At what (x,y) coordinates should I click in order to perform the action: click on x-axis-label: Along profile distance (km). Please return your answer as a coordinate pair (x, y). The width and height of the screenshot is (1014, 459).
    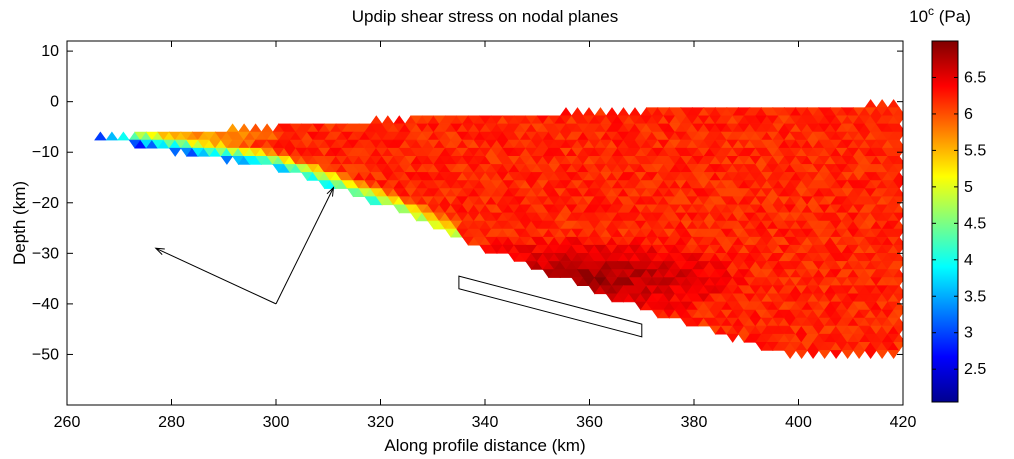
    Looking at the image, I should click on (484, 445).